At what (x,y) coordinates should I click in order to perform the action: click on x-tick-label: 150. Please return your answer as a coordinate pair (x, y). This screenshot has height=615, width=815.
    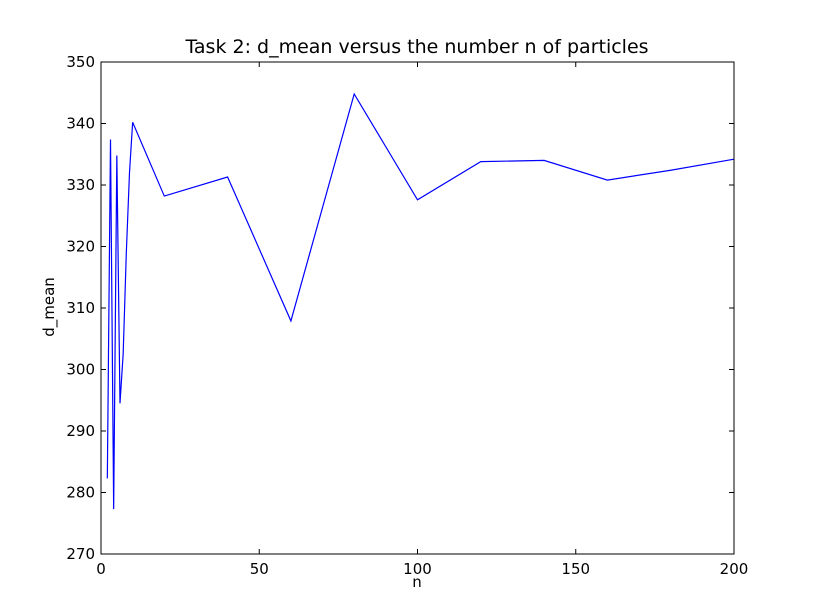
    Looking at the image, I should click on (575, 569).